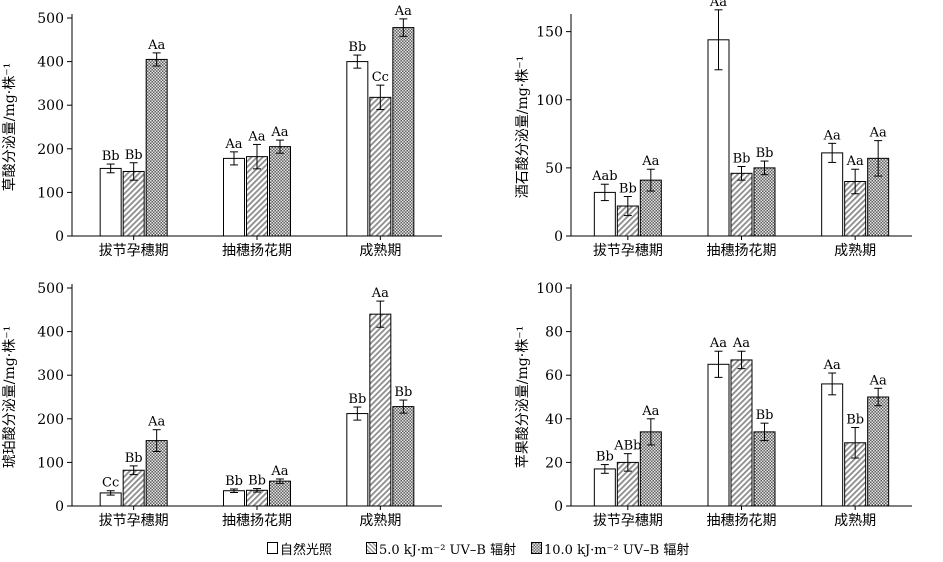 This screenshot has height=562, width=943. What do you see at coordinates (627, 446) in the screenshot?
I see `significance-label: ABb` at bounding box center [627, 446].